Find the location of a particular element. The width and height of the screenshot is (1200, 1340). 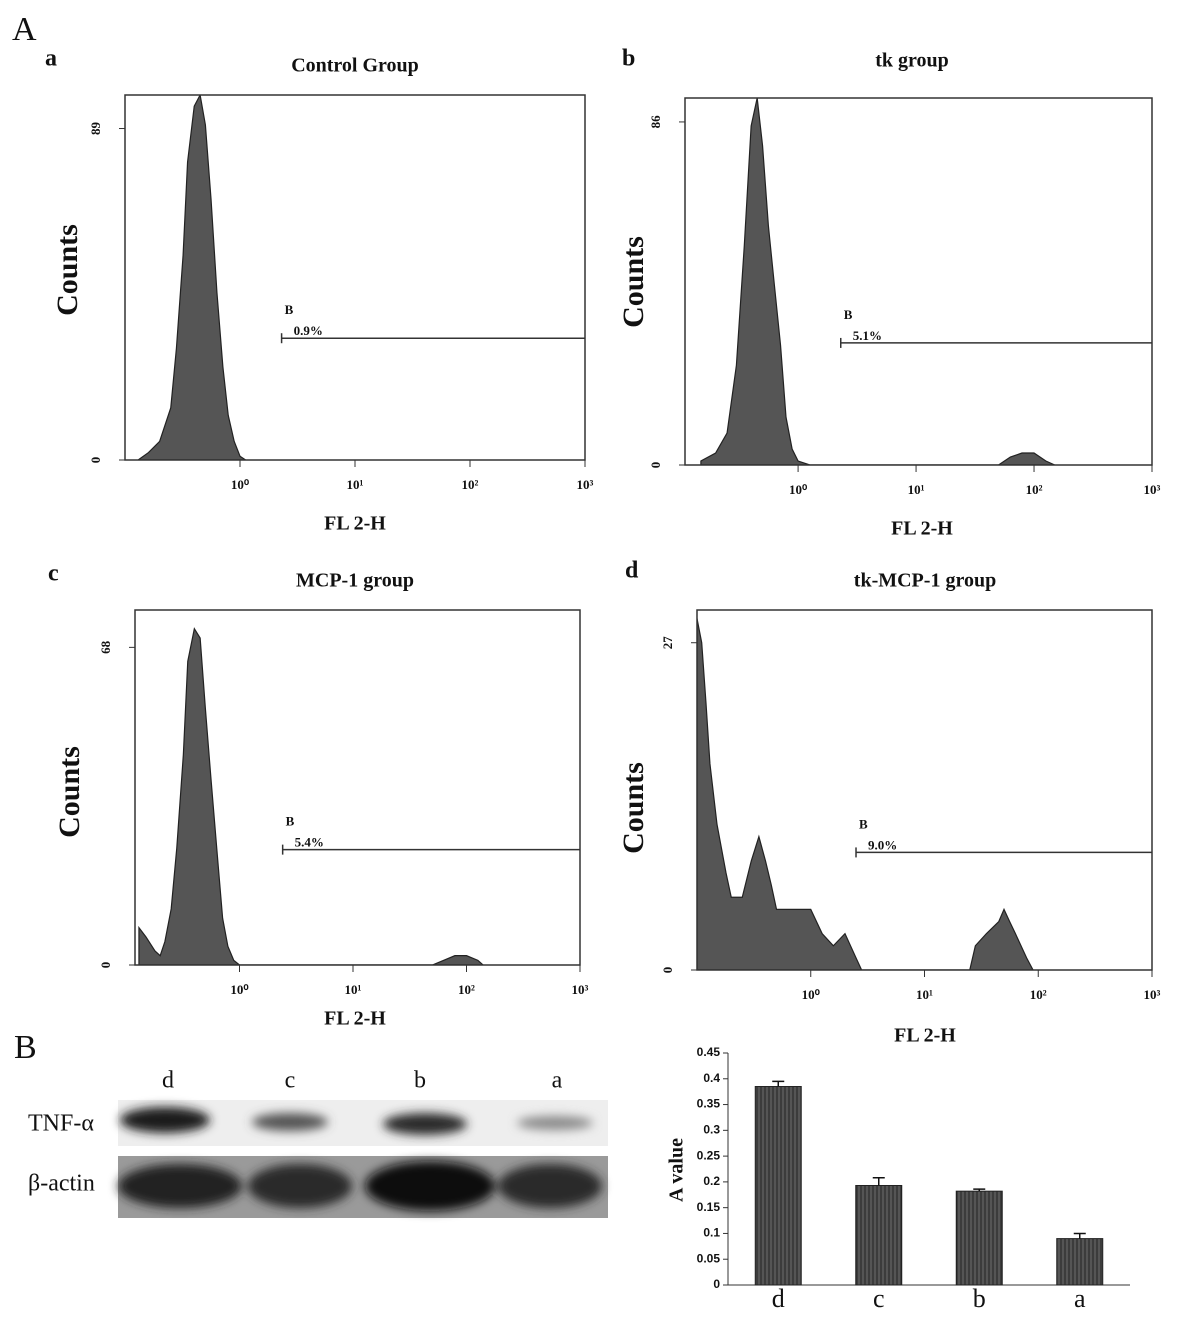

lane-label: c is located at coordinates (290, 1081).